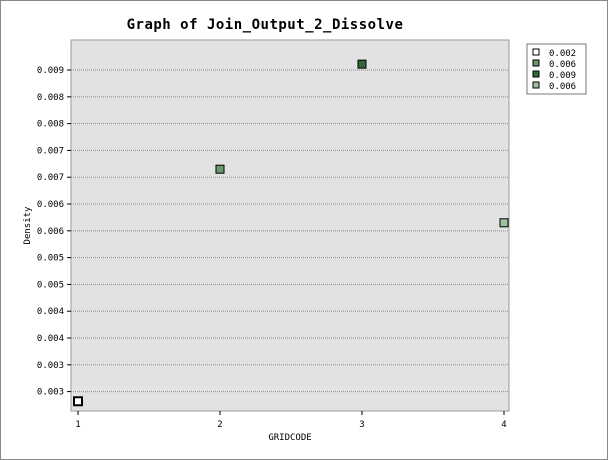  Describe the element at coordinates (265, 25) in the screenshot. I see `chart-title: Graph of Join_Output_2_Dissolve` at that location.